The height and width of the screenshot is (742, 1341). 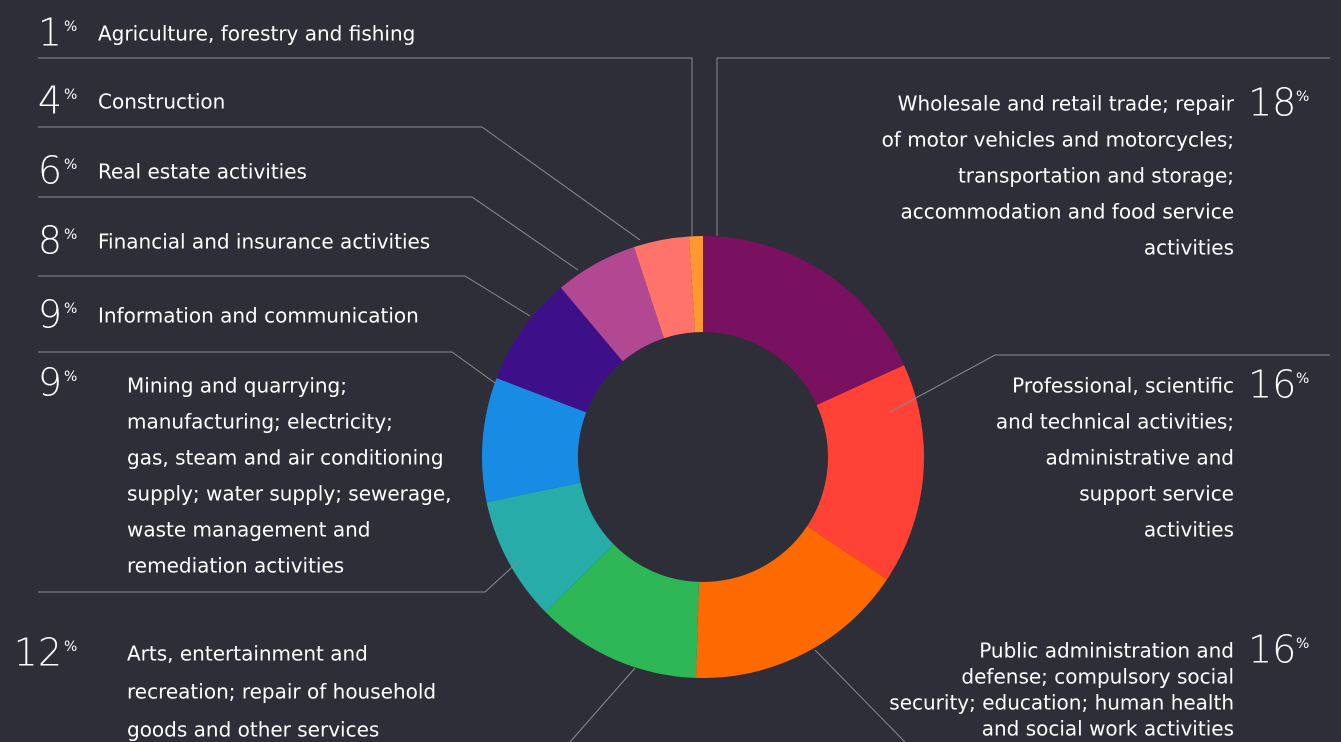 I want to click on category-label: and technical activities;, so click(x=1115, y=422).